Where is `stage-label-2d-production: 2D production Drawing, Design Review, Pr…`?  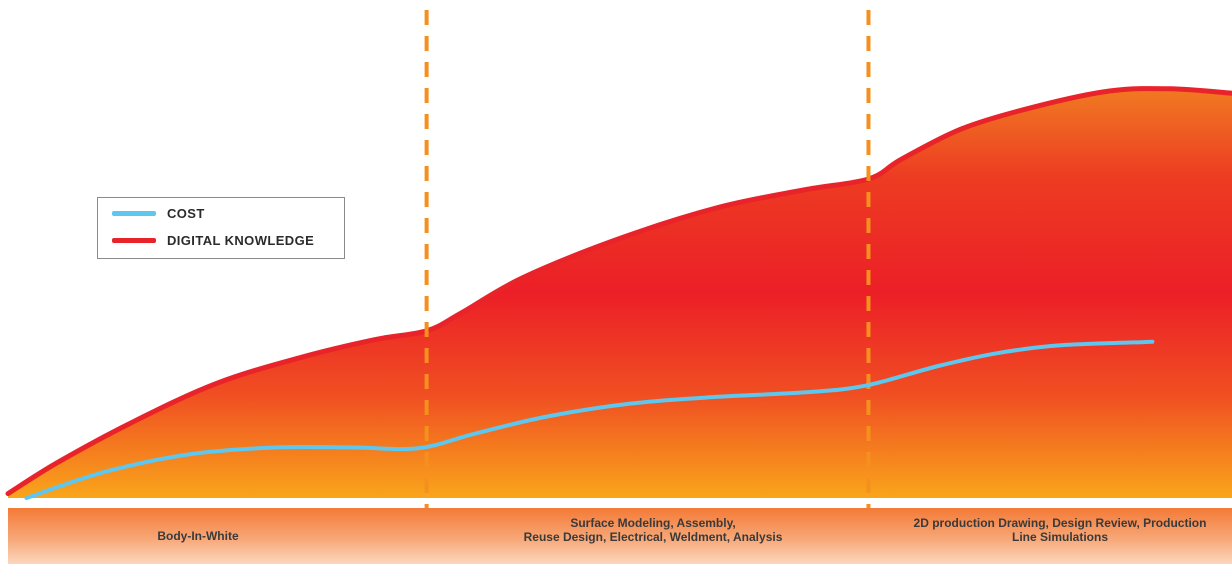
stage-label-2d-production: 2D production Drawing, Design Review, Pr… is located at coordinates (1060, 530).